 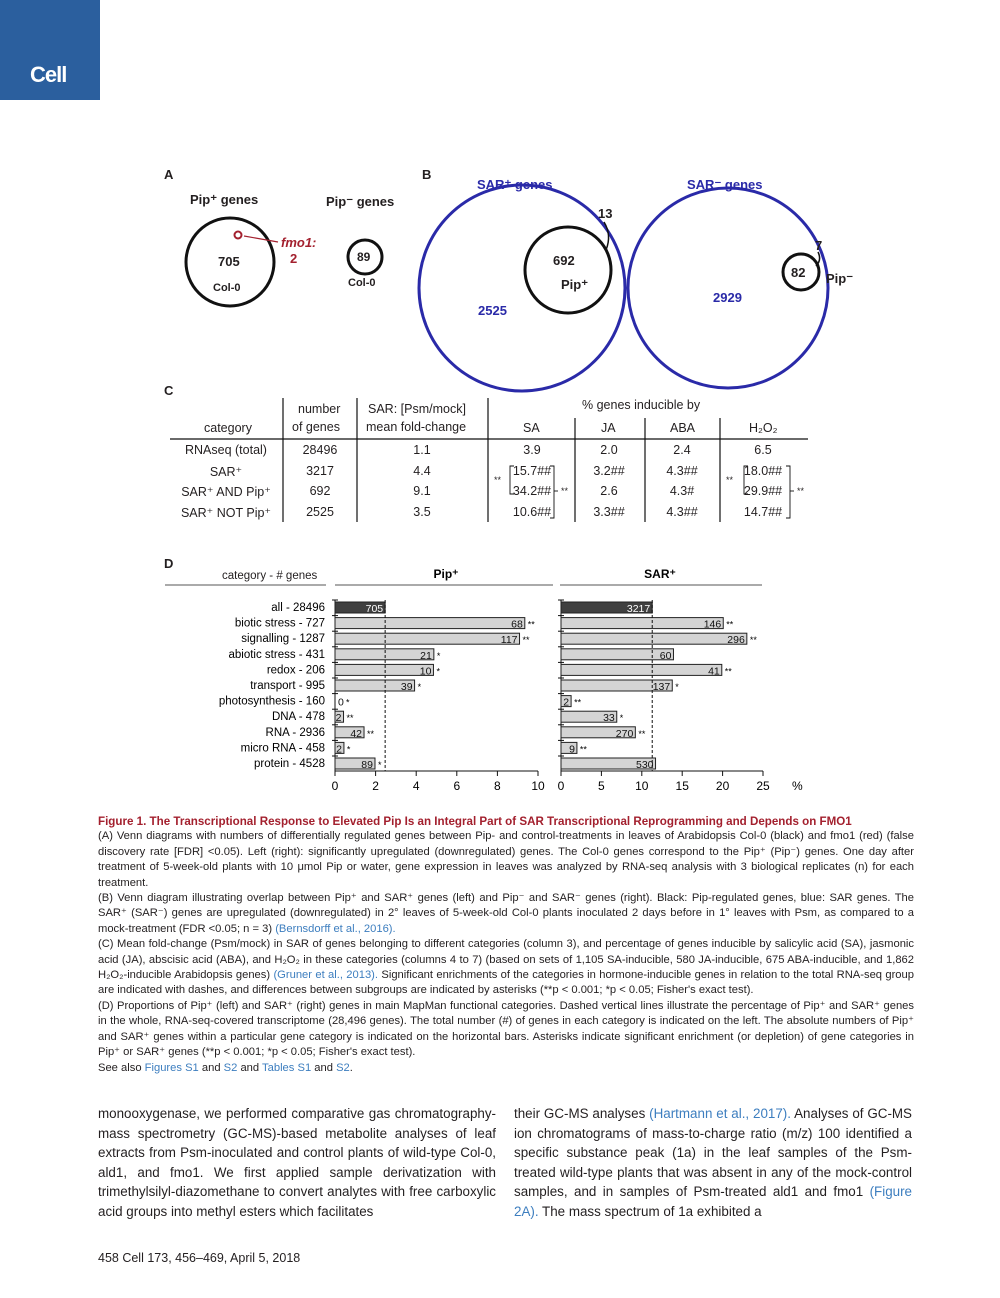 What do you see at coordinates (356, 734) in the screenshot?
I see `bar-value-label: 42` at bounding box center [356, 734].